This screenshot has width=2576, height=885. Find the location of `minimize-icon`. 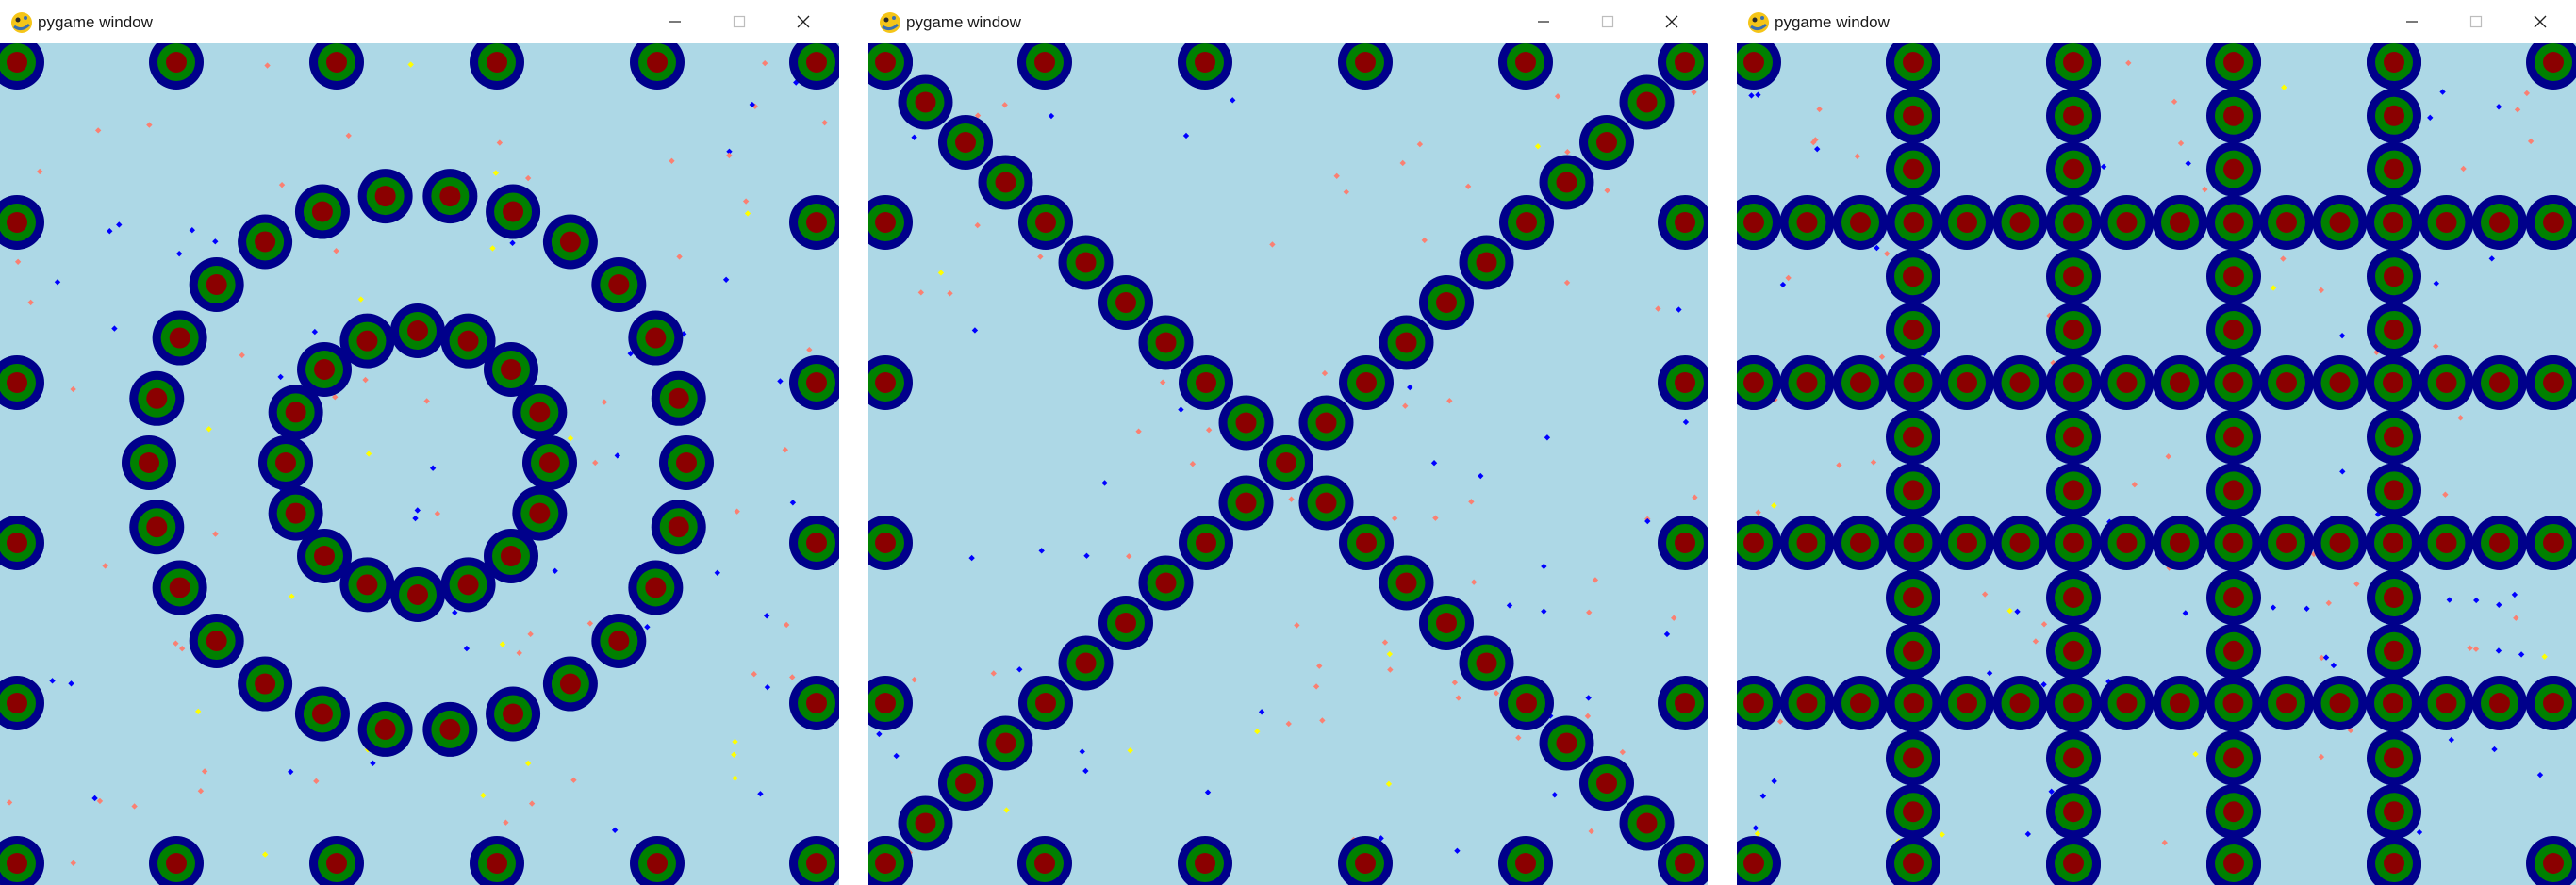

minimize-icon is located at coordinates (2412, 22).